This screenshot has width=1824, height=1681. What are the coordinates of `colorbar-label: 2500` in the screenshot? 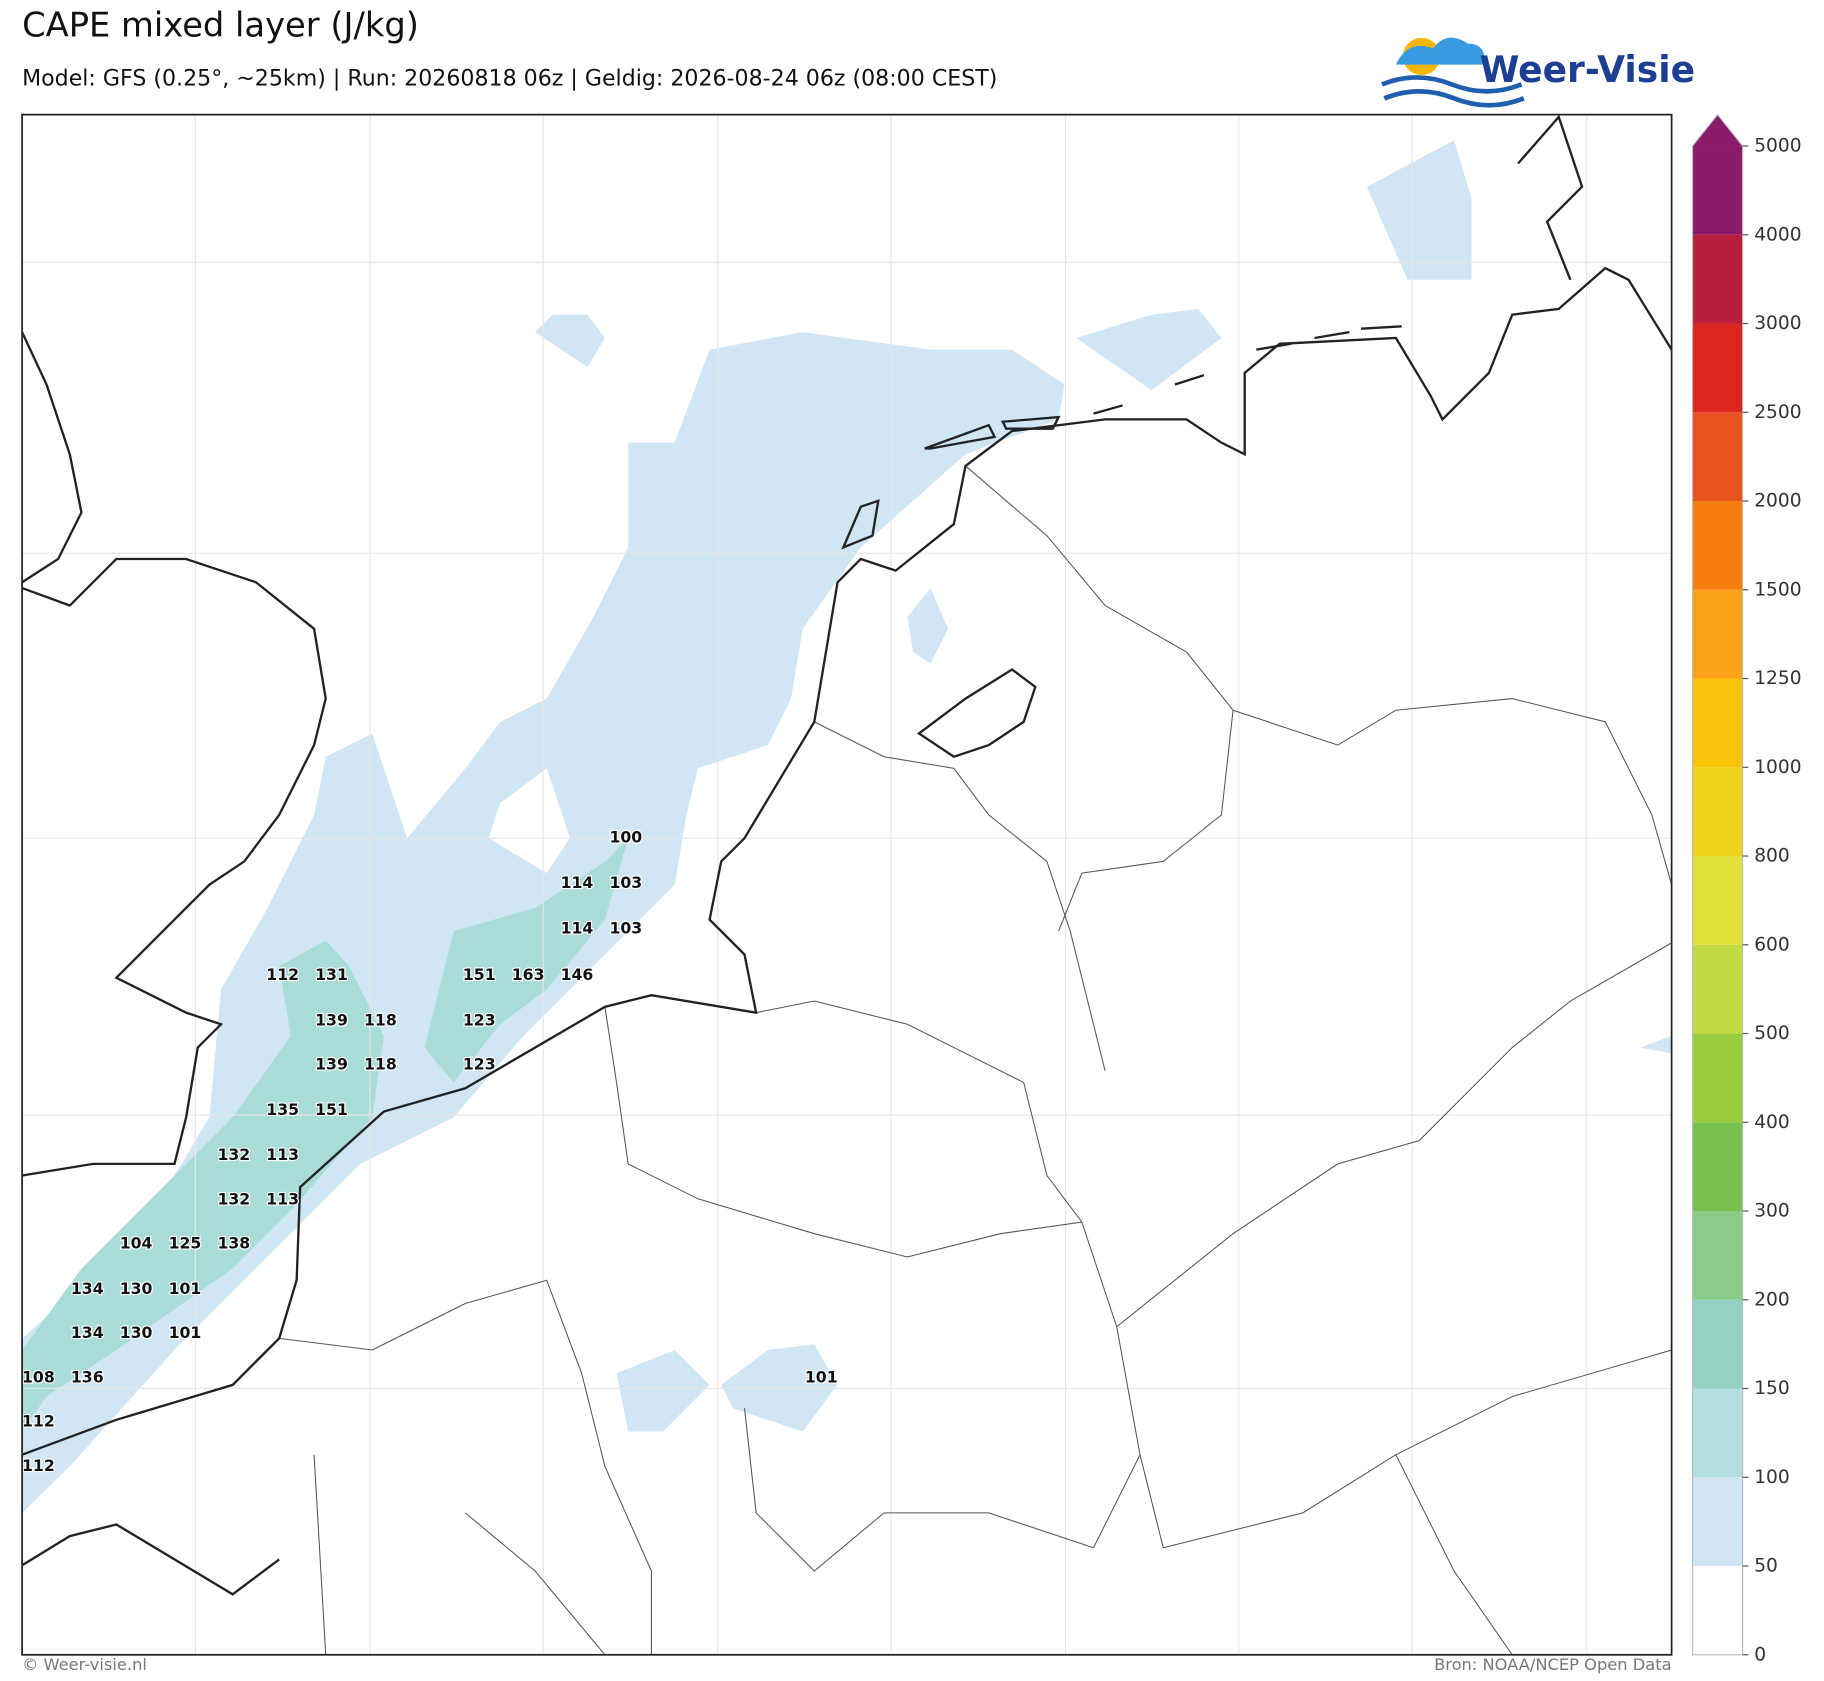 It's located at (1777, 412).